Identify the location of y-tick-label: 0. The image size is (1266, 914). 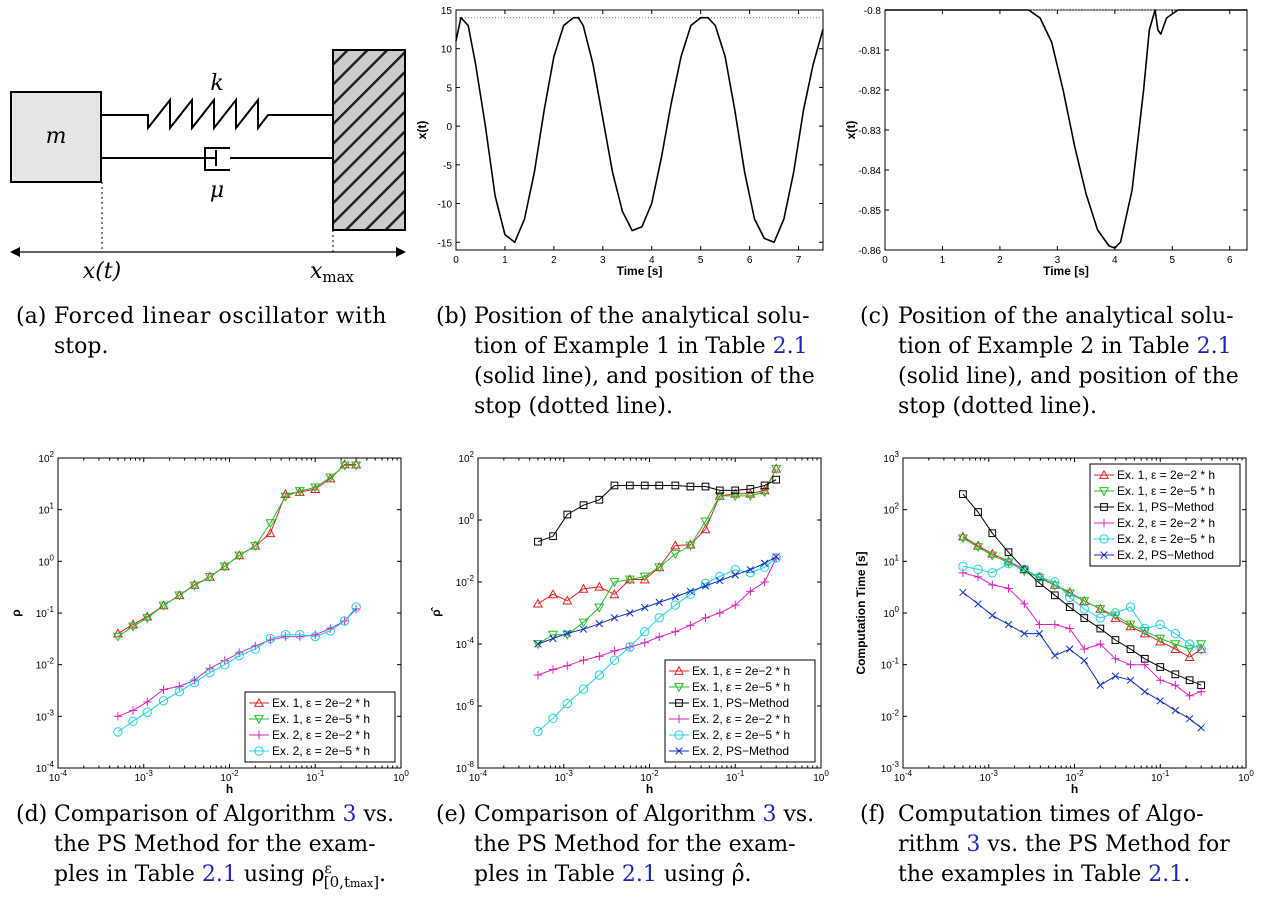
(449, 127).